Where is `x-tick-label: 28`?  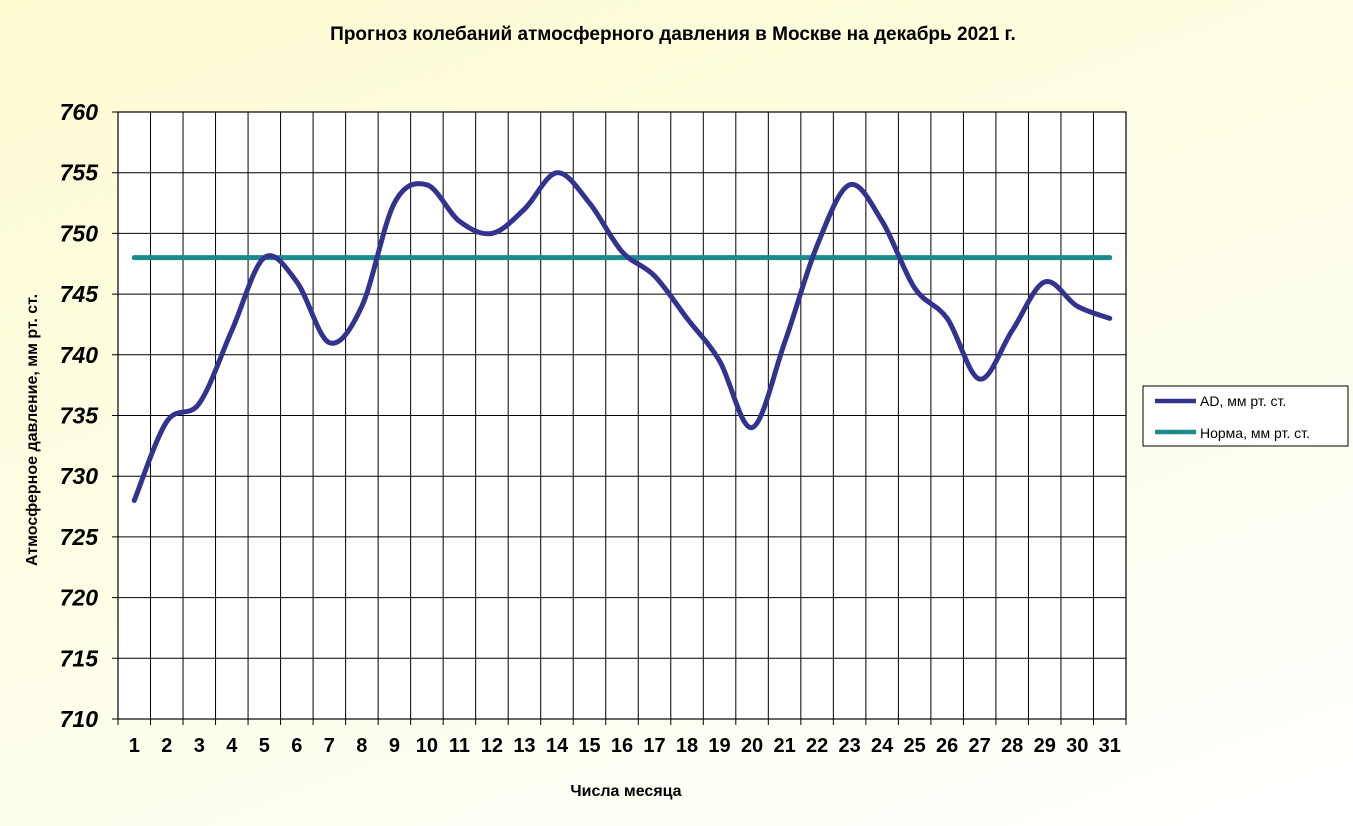 x-tick-label: 28 is located at coordinates (1012, 746).